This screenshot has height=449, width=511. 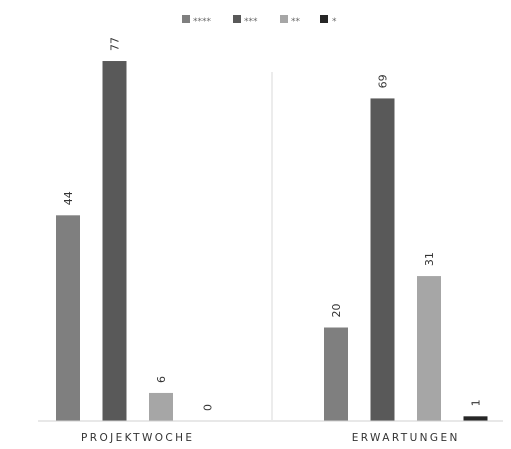 What do you see at coordinates (115, 44) in the screenshot?
I see `value-label-projektwoche-series-2: 77` at bounding box center [115, 44].